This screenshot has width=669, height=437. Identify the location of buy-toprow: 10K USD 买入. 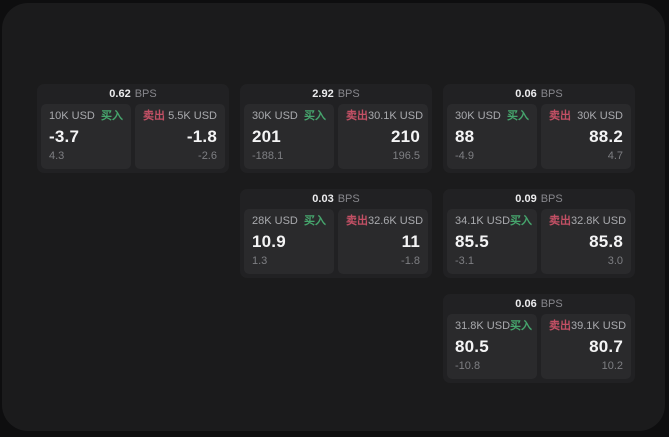
(86, 116).